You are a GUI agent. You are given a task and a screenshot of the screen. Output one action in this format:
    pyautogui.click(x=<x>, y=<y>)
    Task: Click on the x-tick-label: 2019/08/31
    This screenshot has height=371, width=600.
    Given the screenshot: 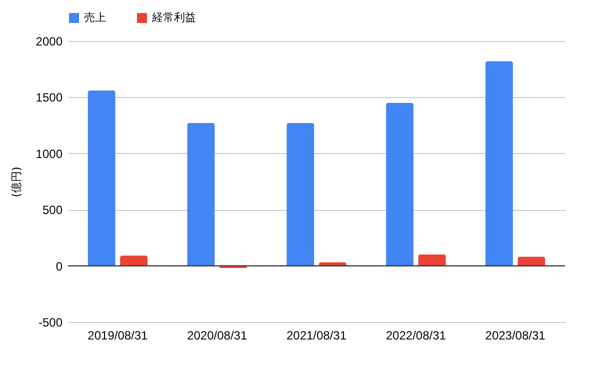 What is the action you would take?
    pyautogui.click(x=118, y=335)
    